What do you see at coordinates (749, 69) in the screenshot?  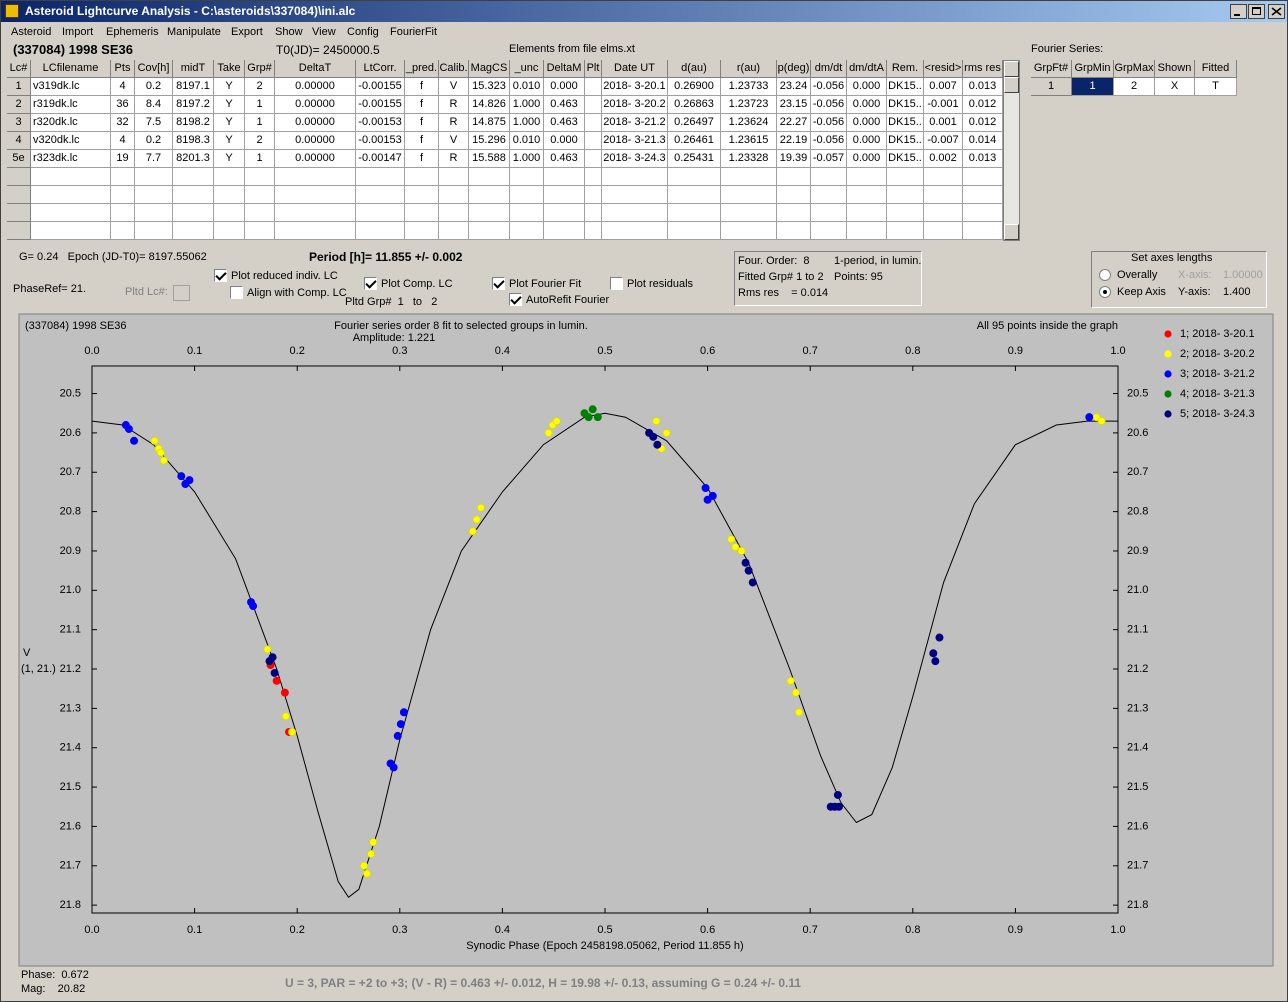 I see `column-header: r(au)` at bounding box center [749, 69].